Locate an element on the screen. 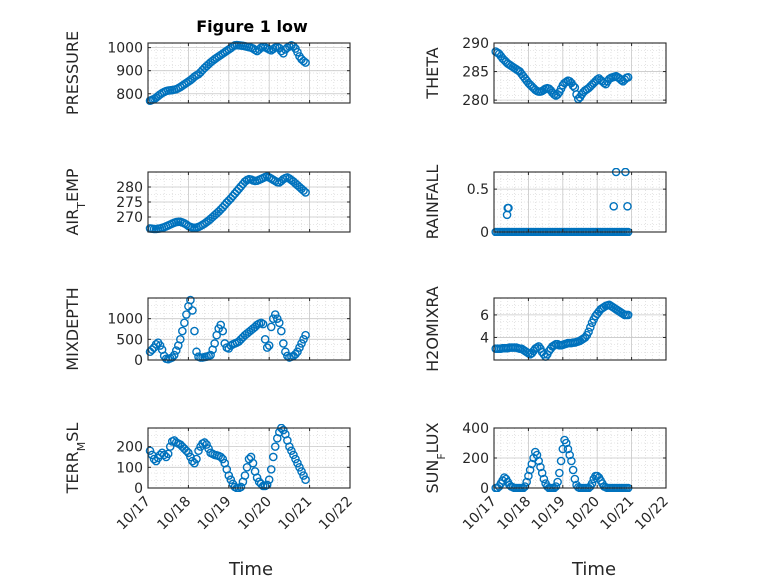  panel-2: 280 285 290 THETA is located at coordinates (545, 72).